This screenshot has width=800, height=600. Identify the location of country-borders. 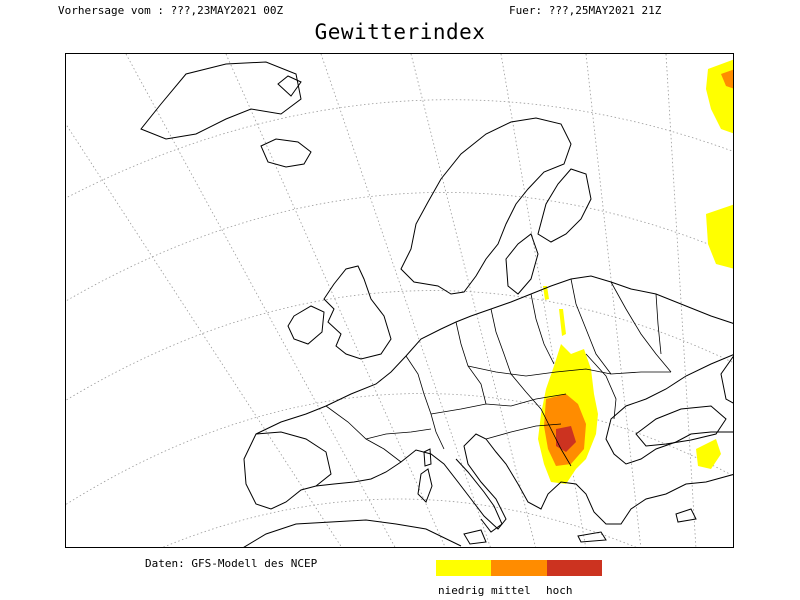
(498, 372).